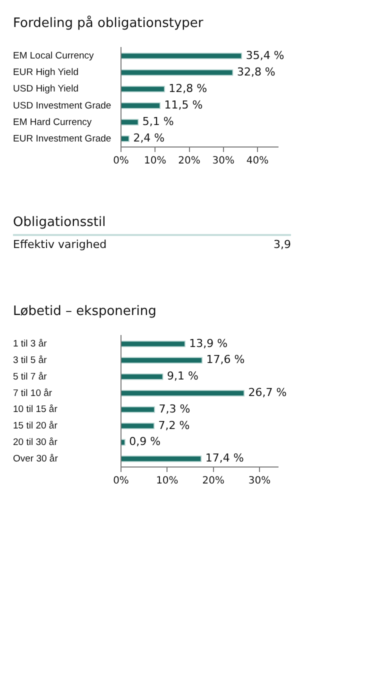 The width and height of the screenshot is (366, 685). Describe the element at coordinates (84, 311) in the screenshot. I see `chart-title: Løbetid – eksponering` at that location.